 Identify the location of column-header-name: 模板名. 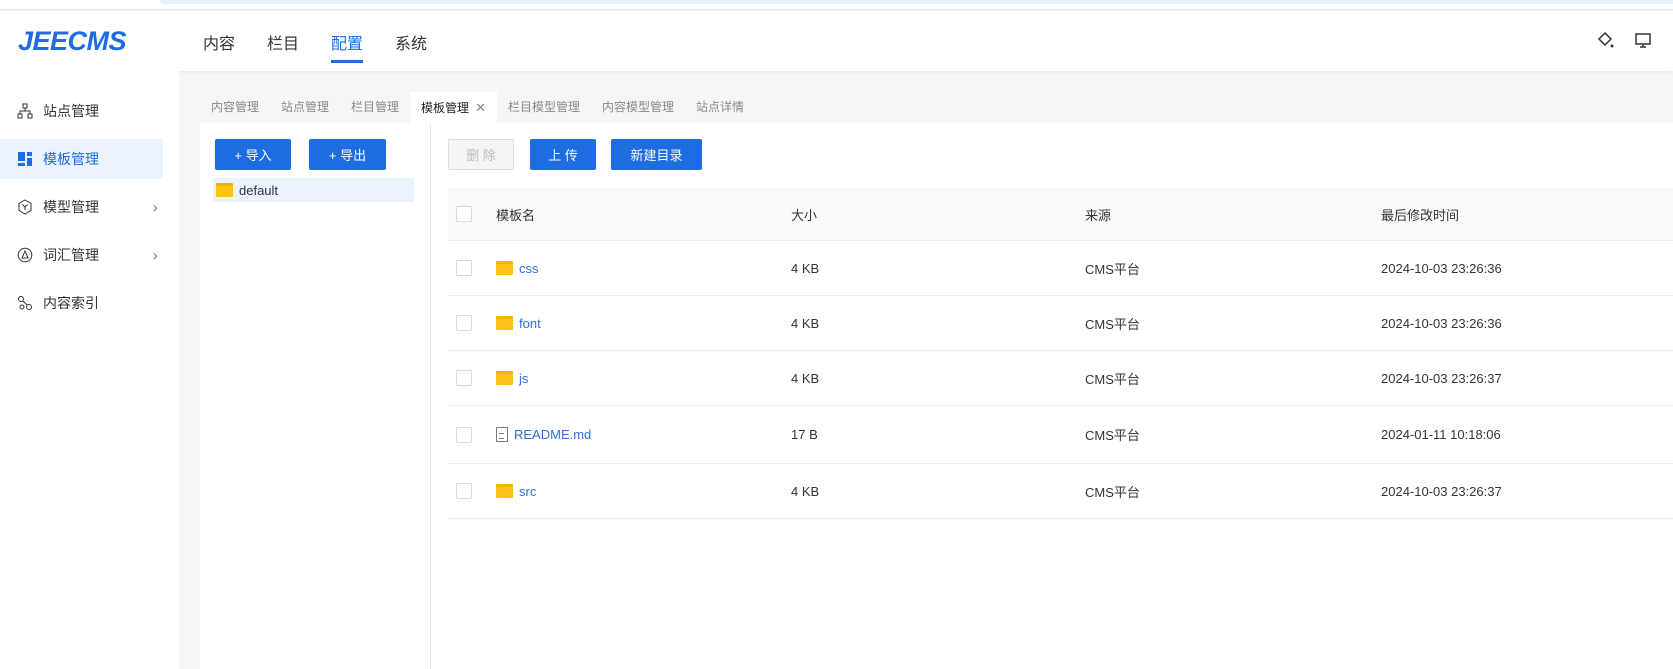
(516, 215).